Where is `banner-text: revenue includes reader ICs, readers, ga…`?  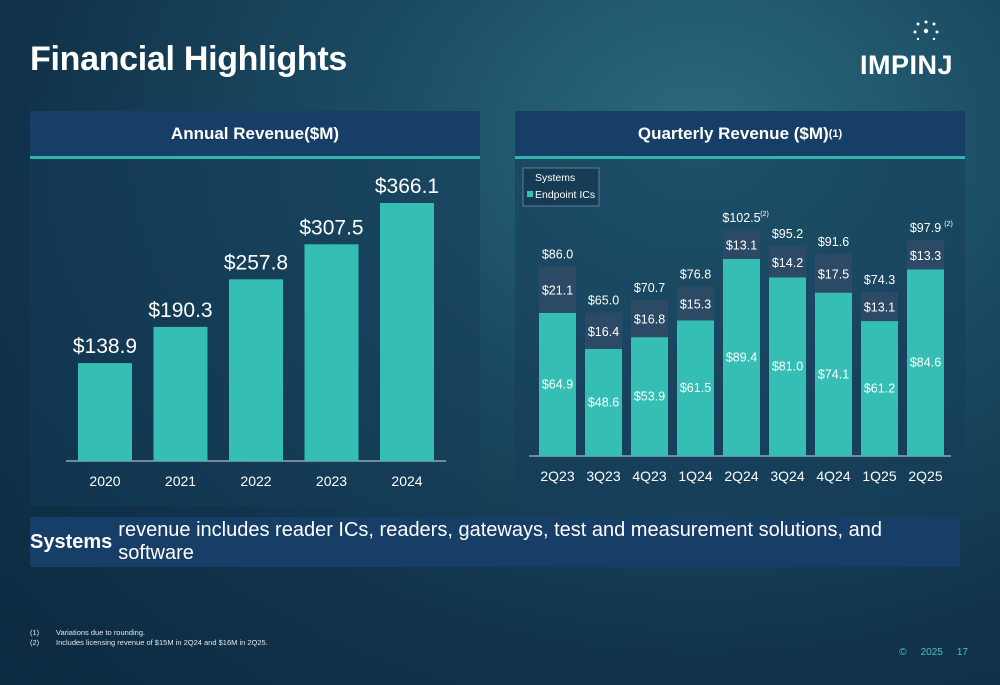 banner-text: revenue includes reader ICs, readers, ga… is located at coordinates (500, 541).